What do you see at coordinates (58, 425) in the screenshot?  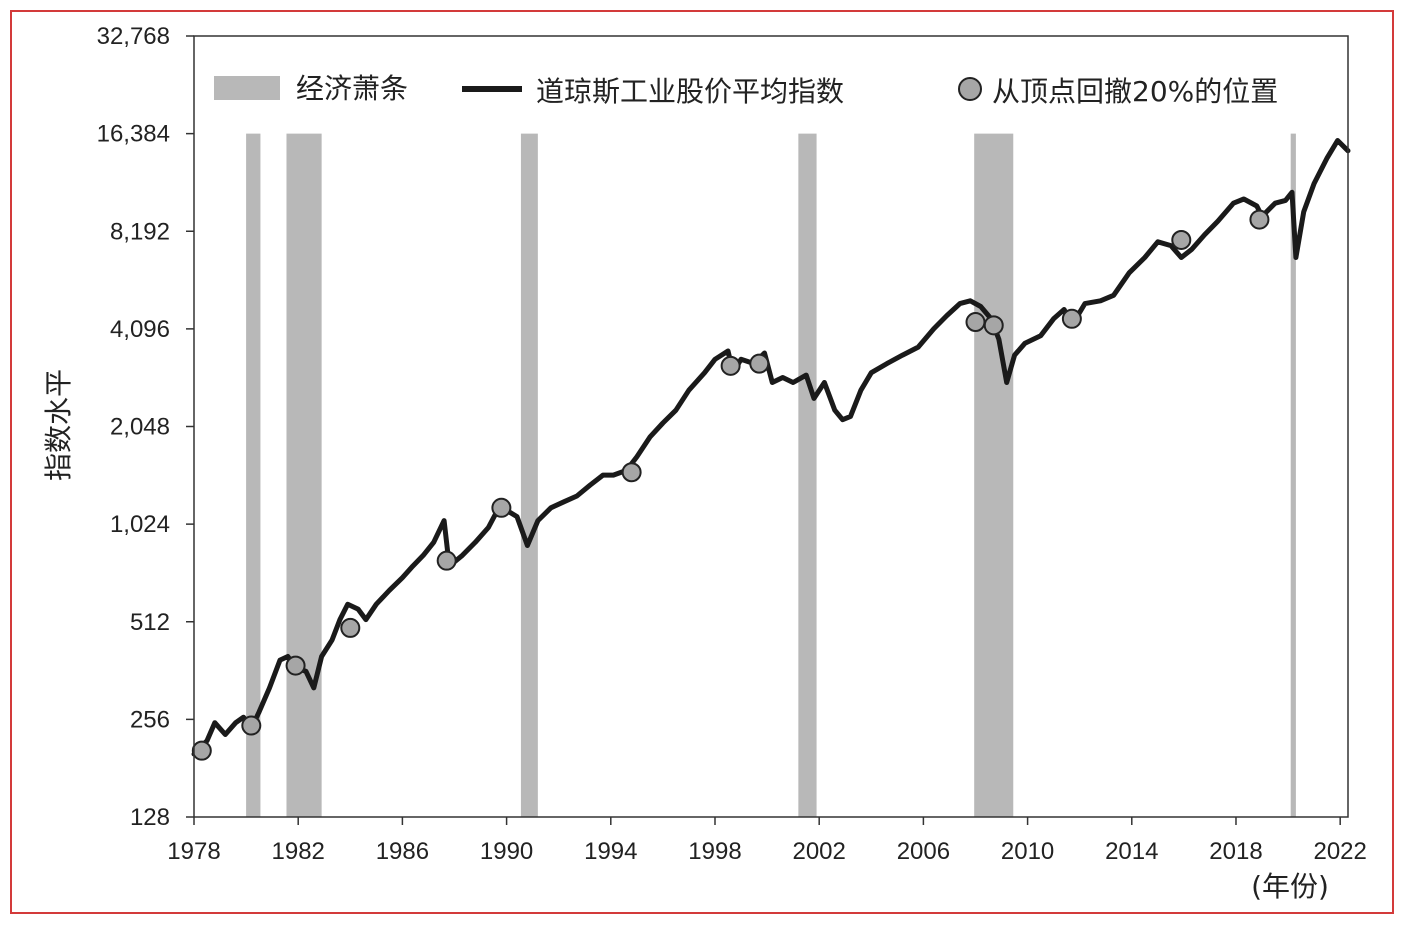 I see `y-axis-title: 指数水平` at bounding box center [58, 425].